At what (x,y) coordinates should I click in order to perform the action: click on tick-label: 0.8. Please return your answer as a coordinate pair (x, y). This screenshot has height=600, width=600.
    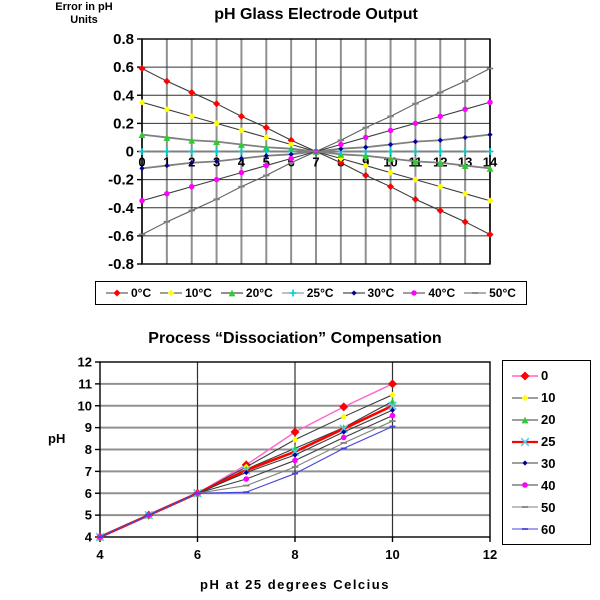
    Looking at the image, I should click on (123, 39).